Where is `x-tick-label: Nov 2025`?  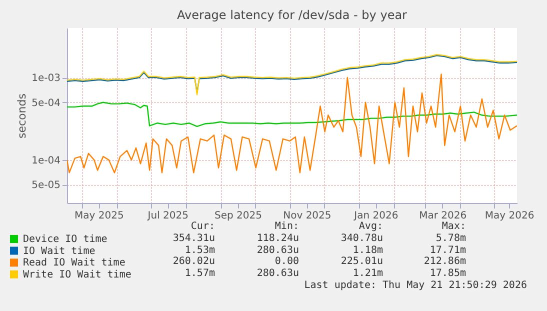
x-tick-label: Nov 2025 is located at coordinates (307, 216).